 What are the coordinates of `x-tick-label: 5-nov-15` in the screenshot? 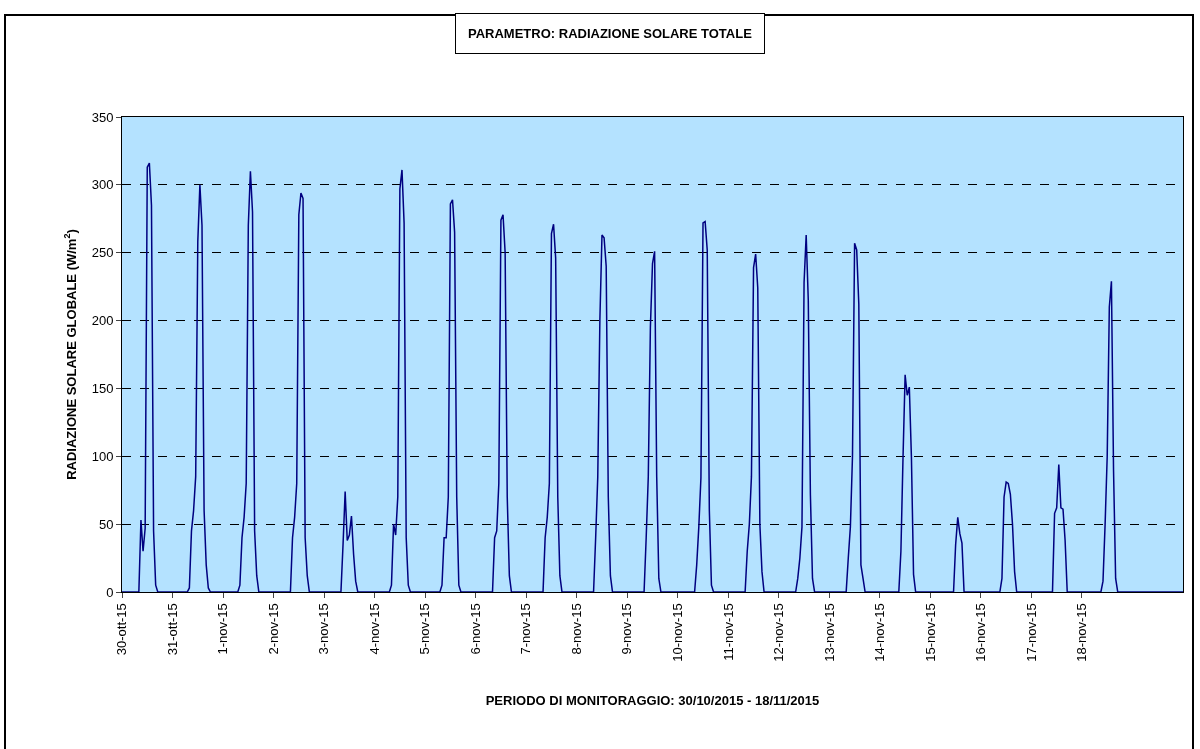 It's located at (425, 629).